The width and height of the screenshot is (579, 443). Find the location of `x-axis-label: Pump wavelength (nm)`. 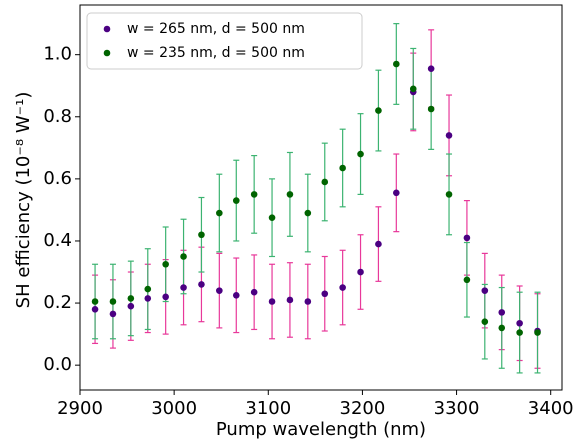

x-axis-label: Pump wavelength (nm) is located at coordinates (321, 429).